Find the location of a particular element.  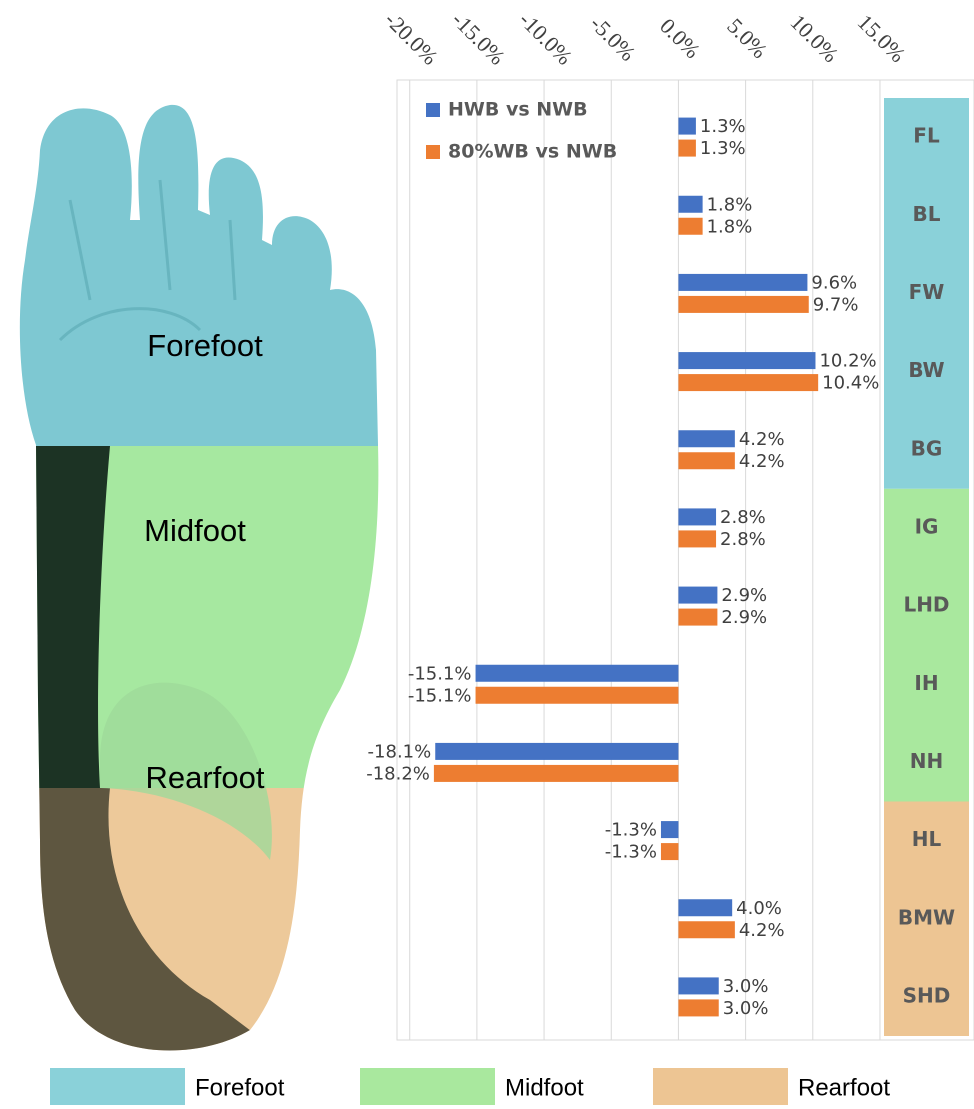

category-label: HL is located at coordinates (927, 839).